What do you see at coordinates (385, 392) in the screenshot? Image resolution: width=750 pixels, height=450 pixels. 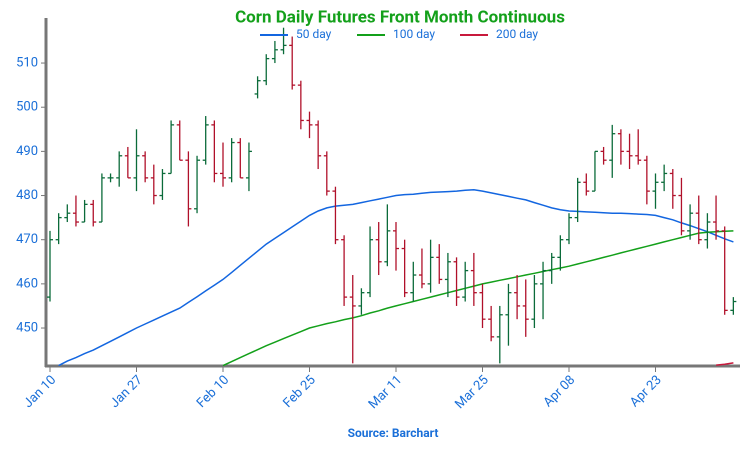 I see `x-tick-label: Mar 11` at bounding box center [385, 392].